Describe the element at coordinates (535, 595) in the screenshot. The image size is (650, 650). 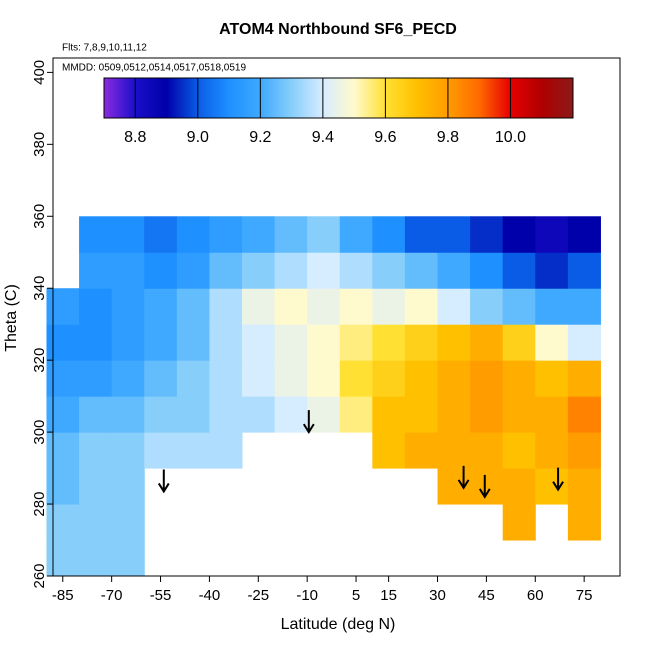
I see `x-tick-label: 60` at that location.